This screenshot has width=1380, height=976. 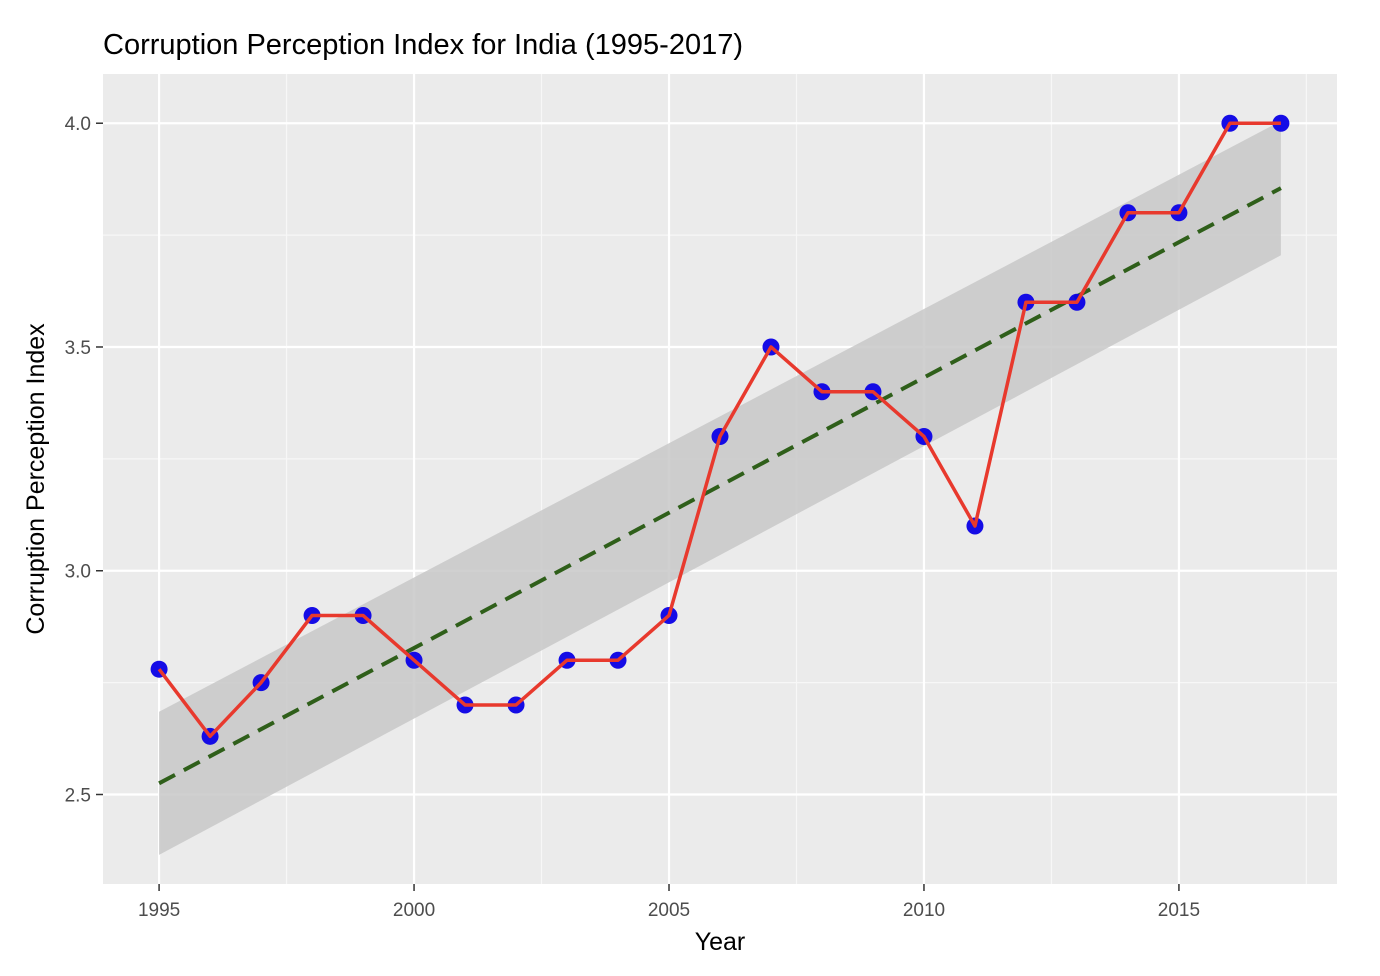 What do you see at coordinates (78, 572) in the screenshot?
I see `y-tick-label: 3.0` at bounding box center [78, 572].